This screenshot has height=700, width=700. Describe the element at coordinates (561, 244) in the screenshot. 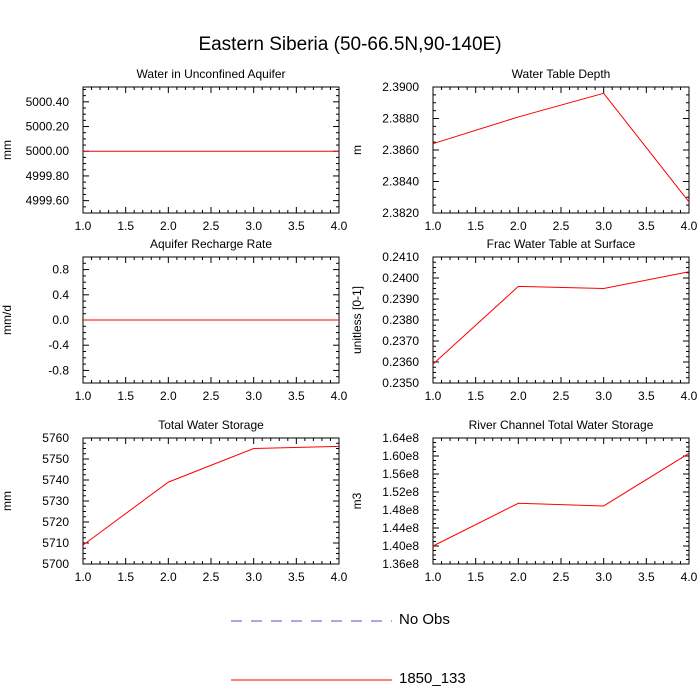

I see `panel-title: Frac Water Table at Surface` at that location.